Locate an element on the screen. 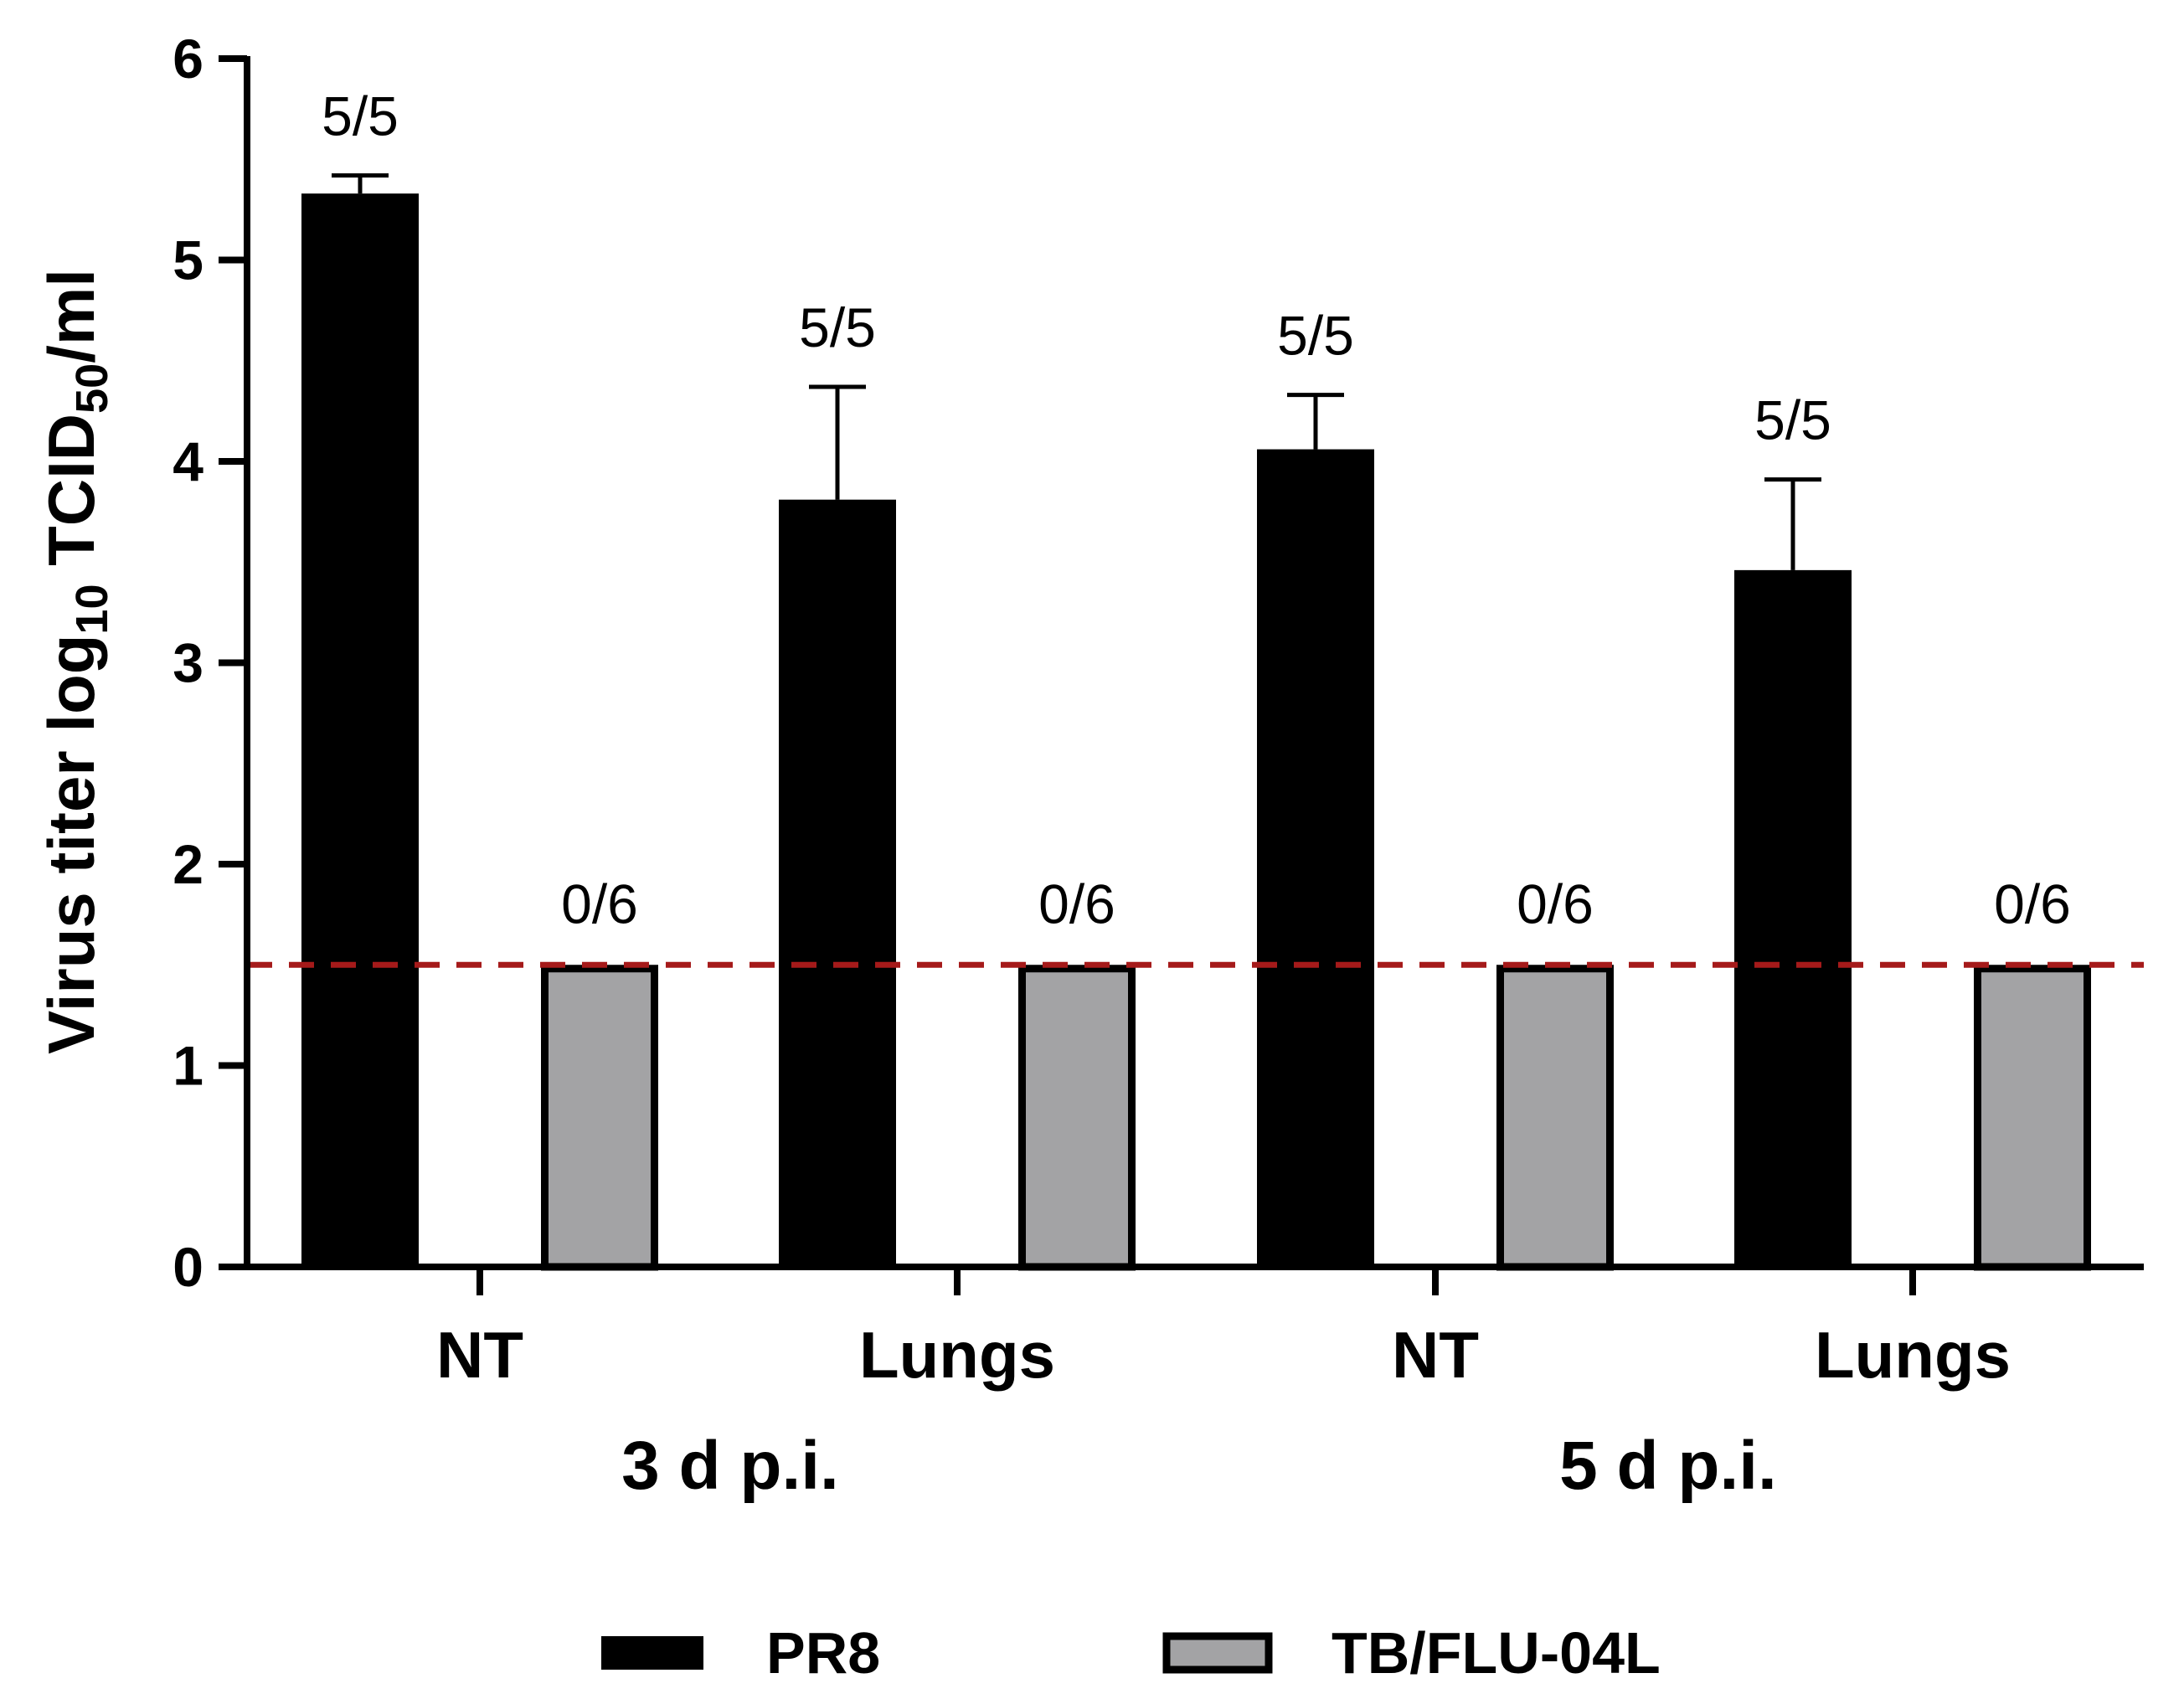 The width and height of the screenshot is (2184, 1704). y-tick-label: 1 is located at coordinates (188, 1066).